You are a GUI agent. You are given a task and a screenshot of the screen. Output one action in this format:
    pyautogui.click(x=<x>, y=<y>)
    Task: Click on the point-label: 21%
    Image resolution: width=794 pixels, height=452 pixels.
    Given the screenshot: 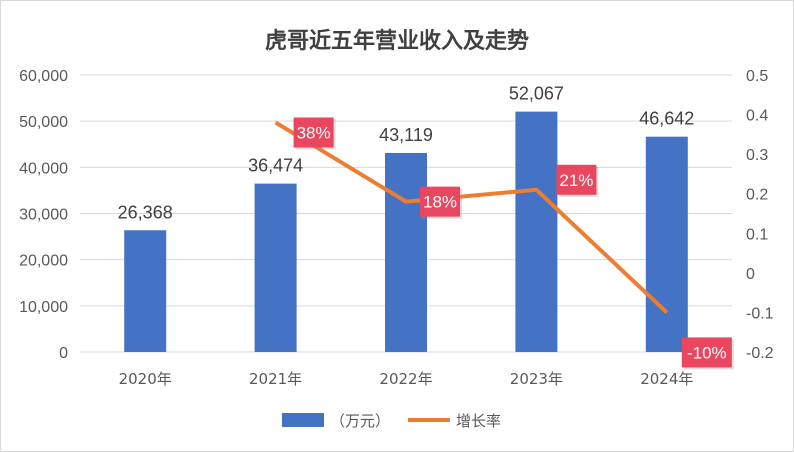 What is the action you would take?
    pyautogui.click(x=576, y=180)
    